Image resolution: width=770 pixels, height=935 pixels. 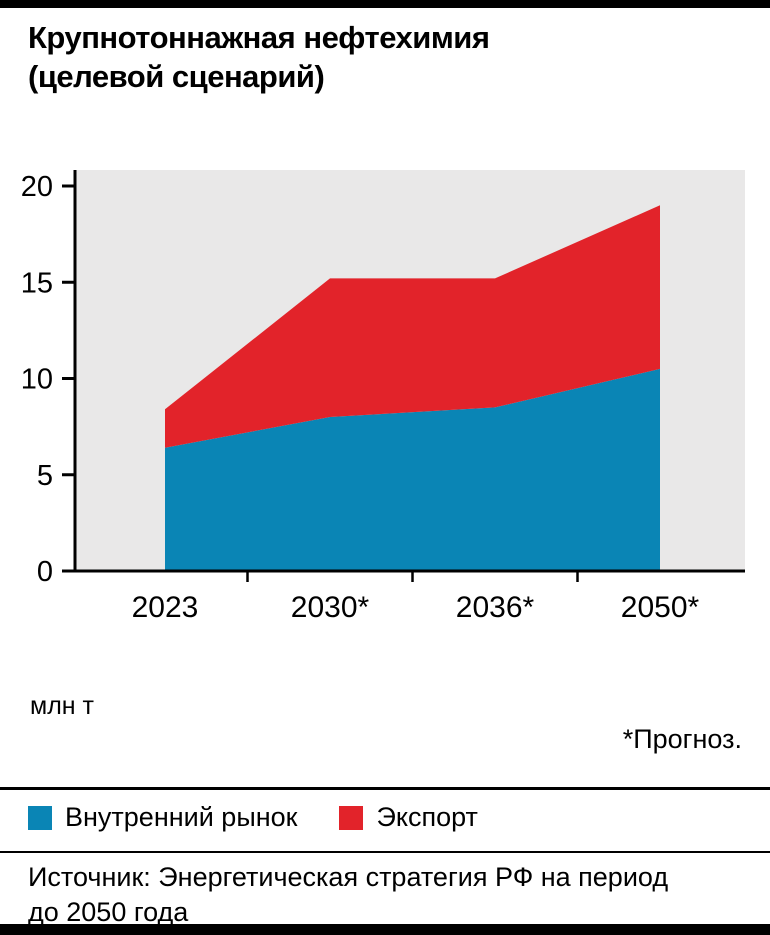 I want to click on bottom-border-bar, so click(x=385, y=929).